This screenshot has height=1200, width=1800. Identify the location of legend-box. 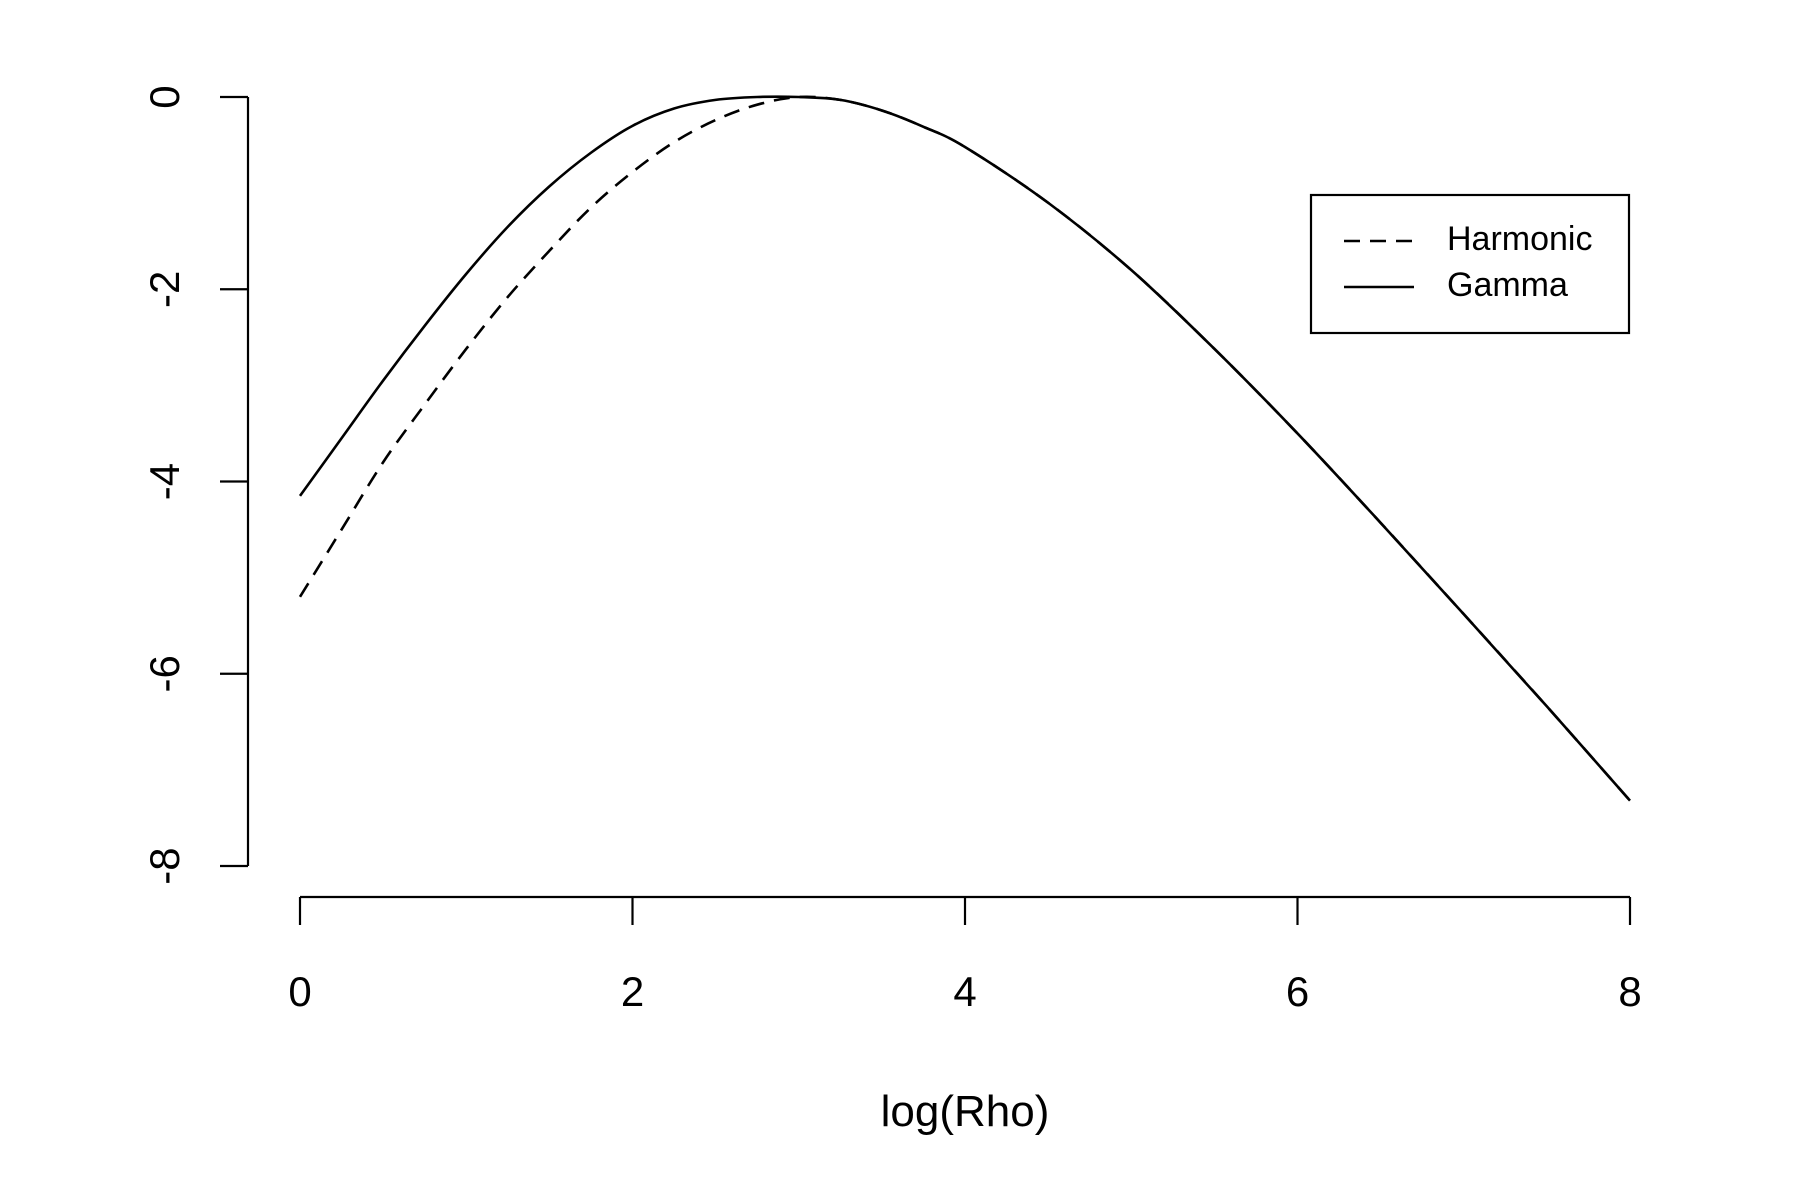
(1470, 264).